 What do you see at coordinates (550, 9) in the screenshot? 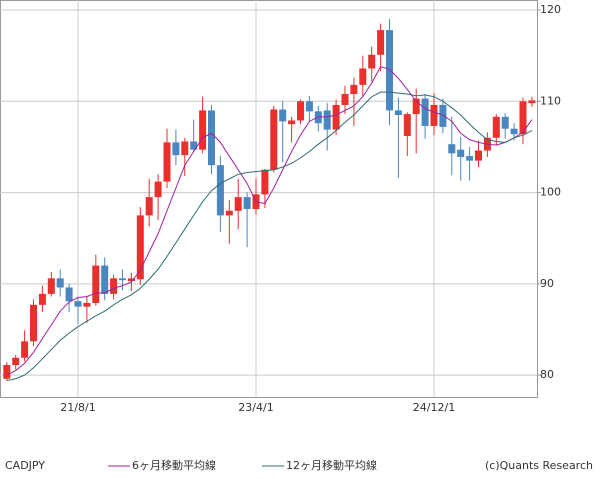
I see `y-tick-label: 120` at bounding box center [550, 9].